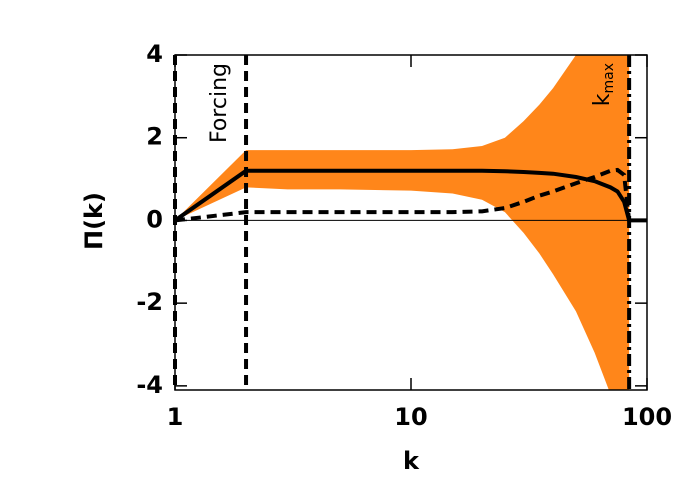 The image size is (700, 500). Describe the element at coordinates (154, 137) in the screenshot. I see `y-tick-label: 2` at that location.